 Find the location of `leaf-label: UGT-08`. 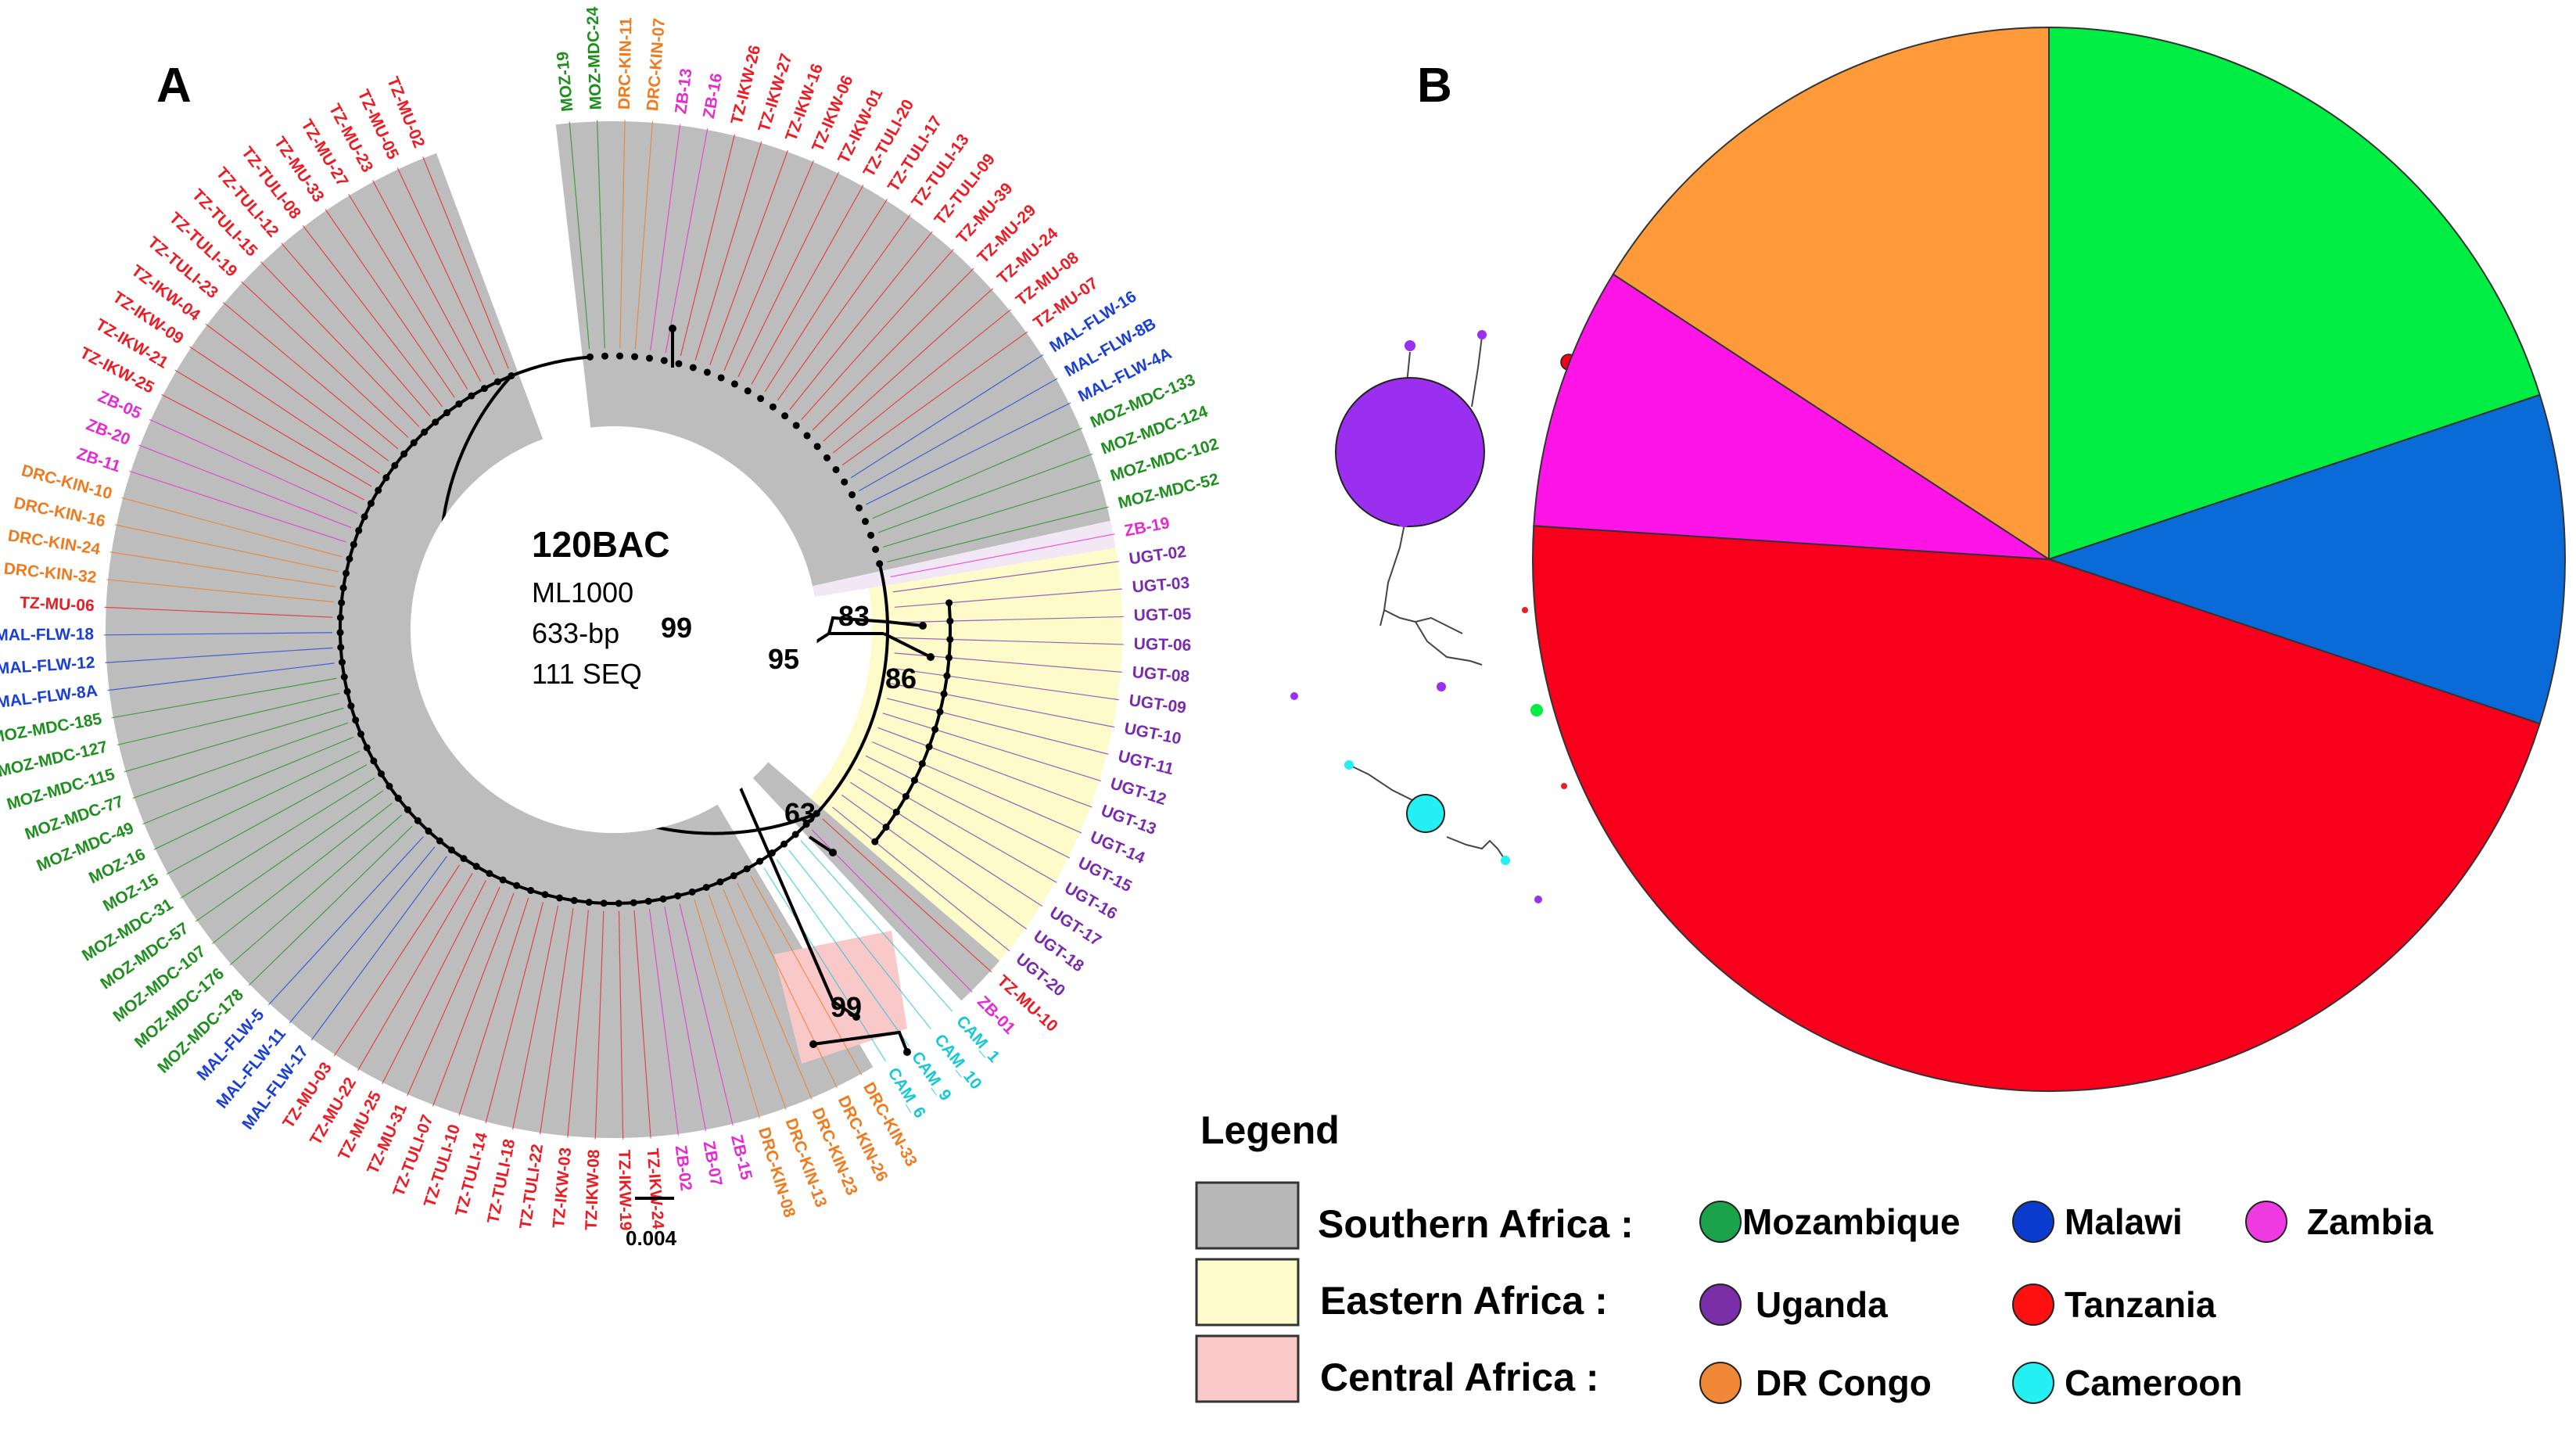

leaf-label: UGT-08 is located at coordinates (1161, 674).